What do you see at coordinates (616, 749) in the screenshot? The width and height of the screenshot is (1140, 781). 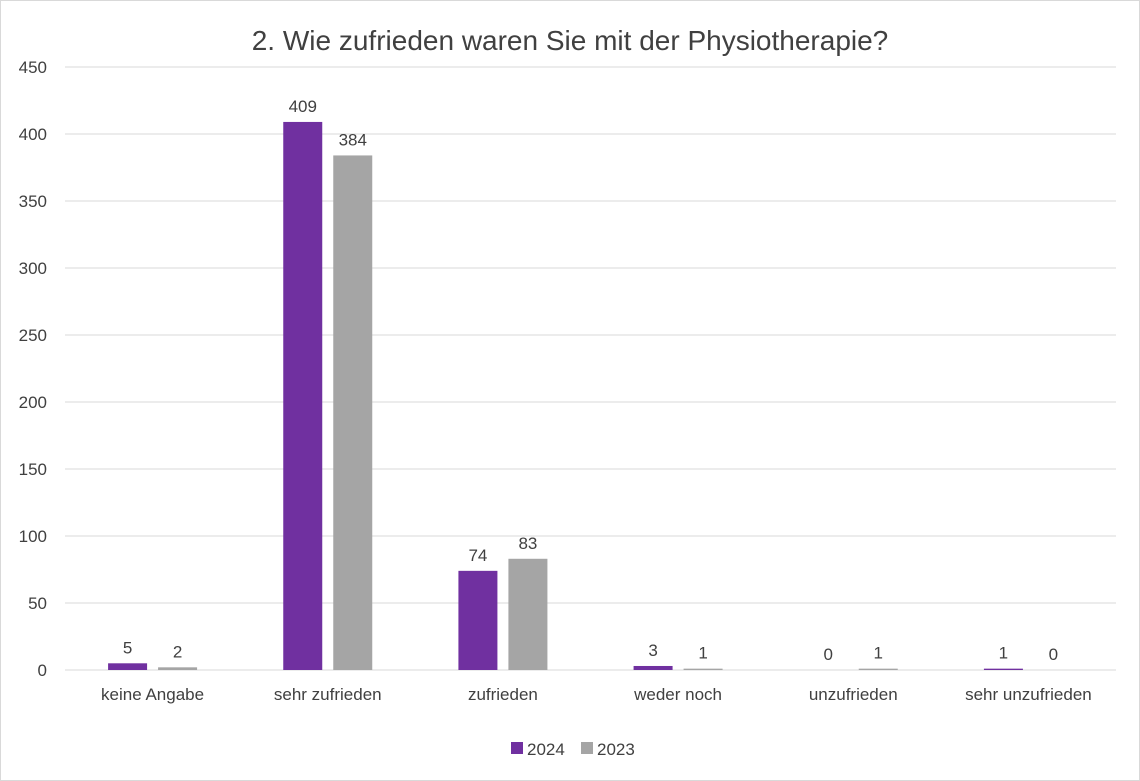 I see `legend-label: 2023` at bounding box center [616, 749].